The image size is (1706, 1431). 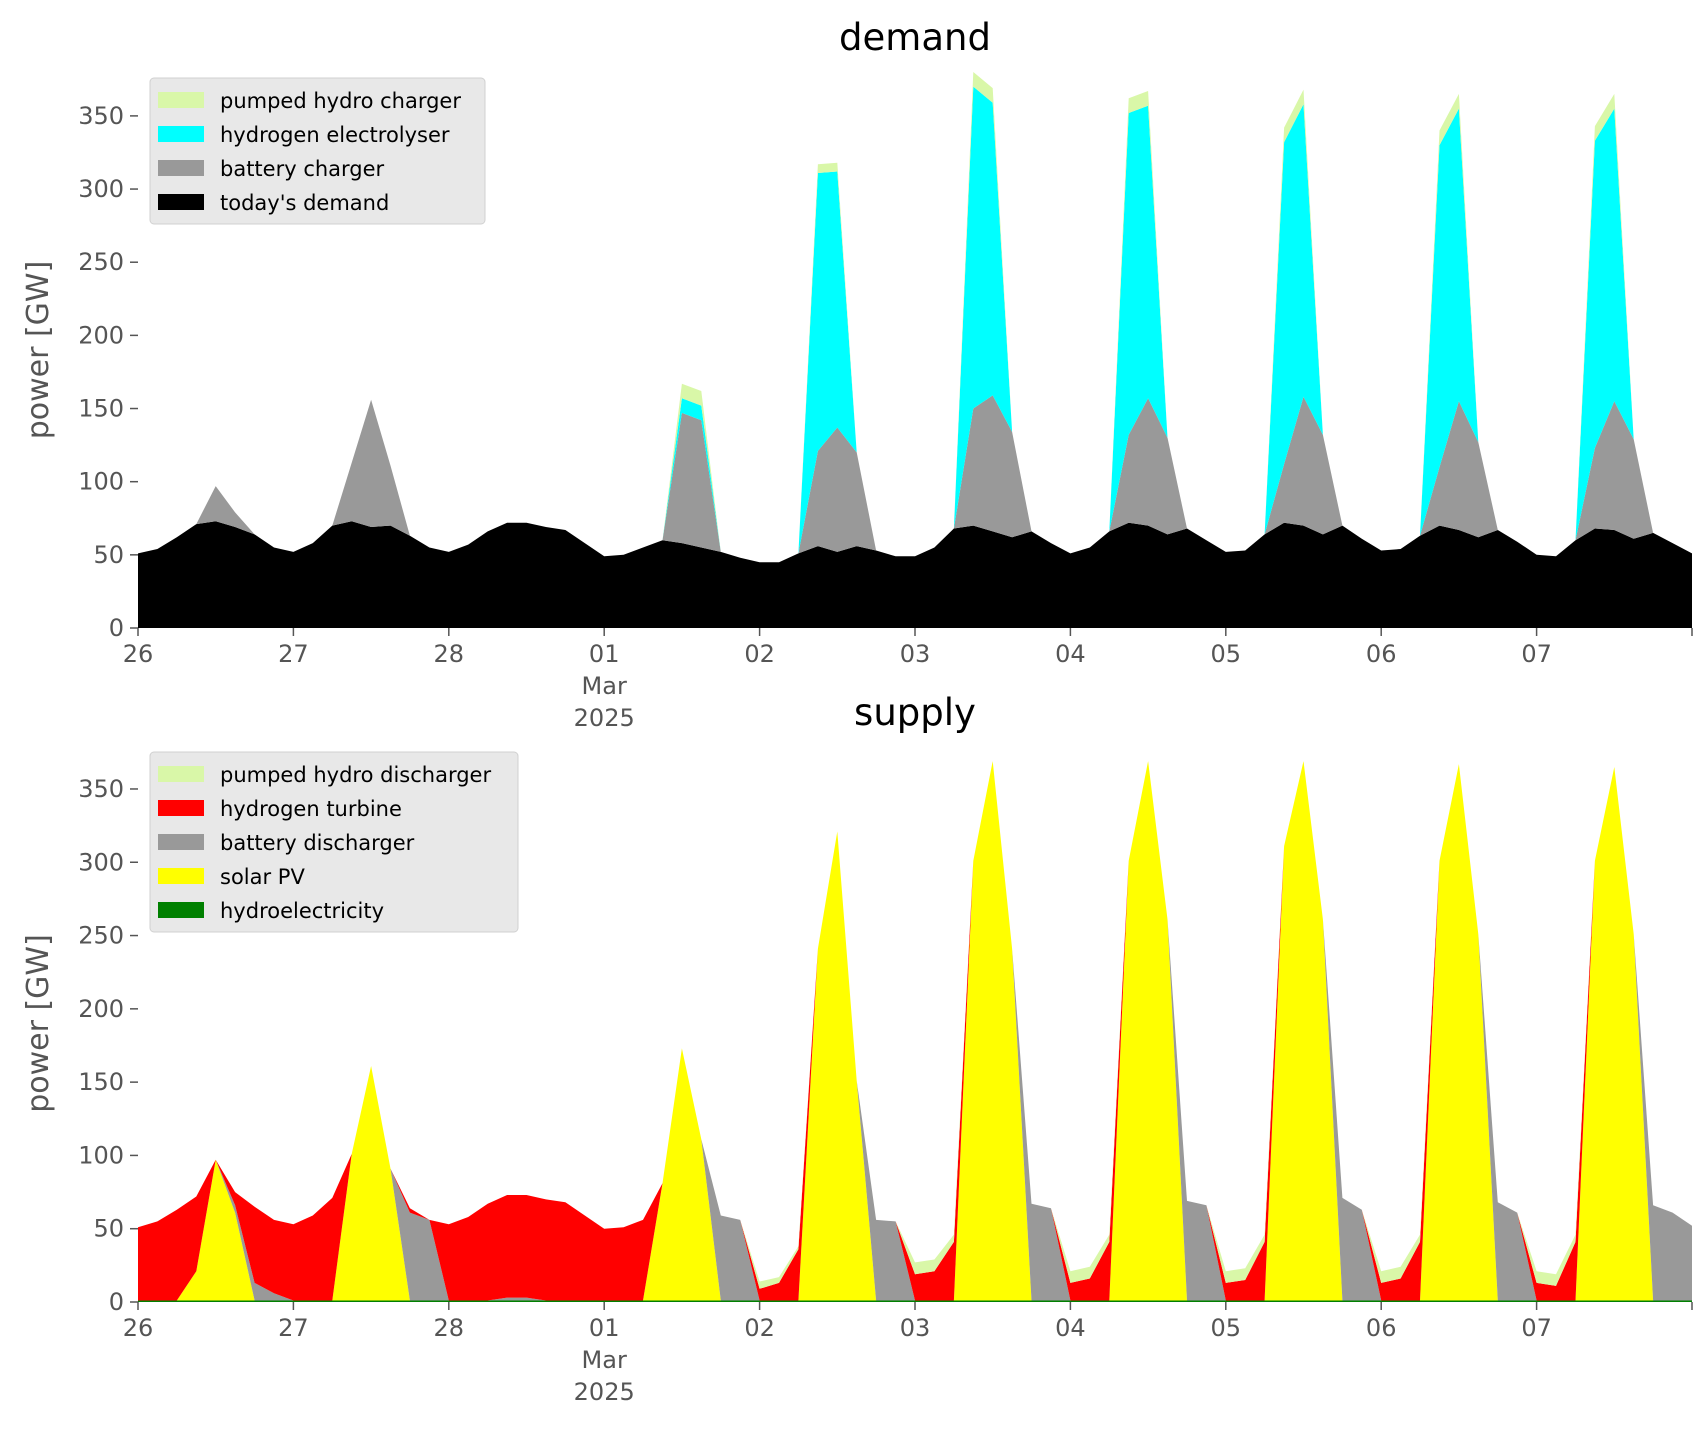 I want to click on legend-label: today's demand, so click(x=304, y=203).